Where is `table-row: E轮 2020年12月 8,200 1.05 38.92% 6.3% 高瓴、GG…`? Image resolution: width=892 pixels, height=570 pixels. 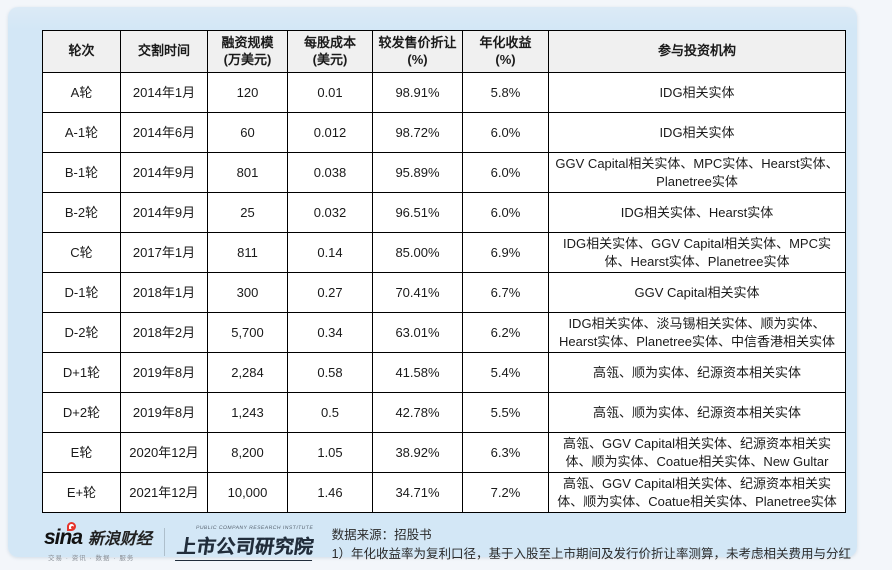 table-row: E轮 2020年12月 8,200 1.05 38.92% 6.3% 高瓴、GG… is located at coordinates (444, 452).